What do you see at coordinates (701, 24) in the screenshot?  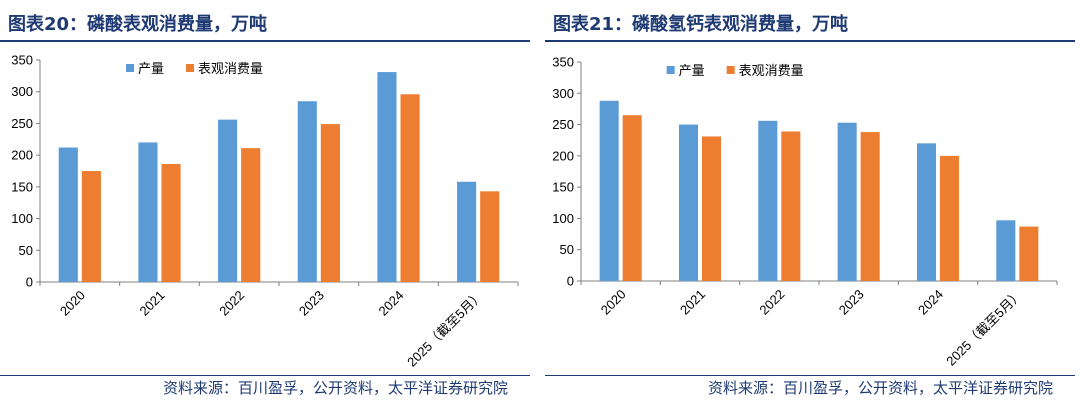 I see `chart-title: 图表21：磷酸氢钙表观消费量，万吨` at bounding box center [701, 24].